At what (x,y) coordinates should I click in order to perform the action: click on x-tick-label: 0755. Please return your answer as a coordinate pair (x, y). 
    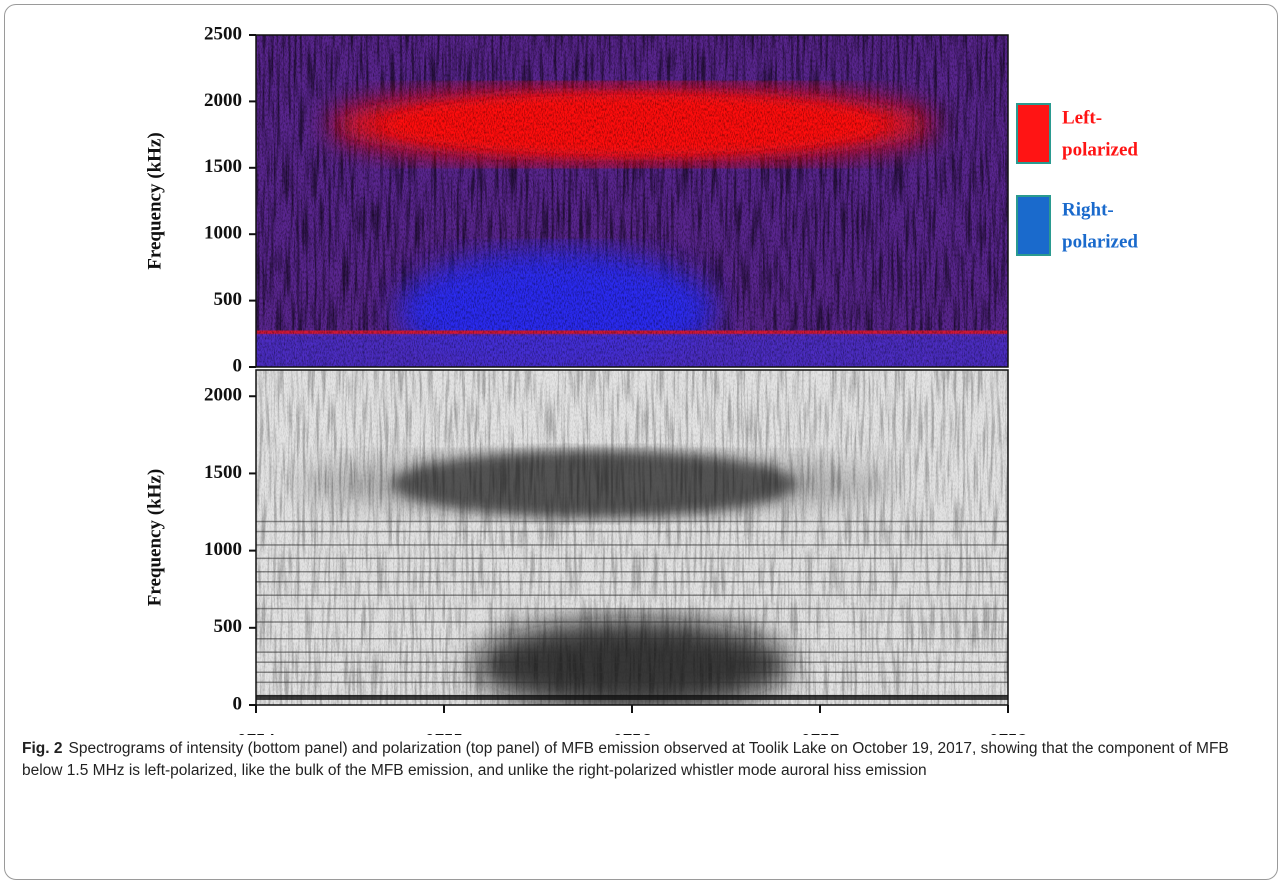
    Looking at the image, I should click on (444, 732).